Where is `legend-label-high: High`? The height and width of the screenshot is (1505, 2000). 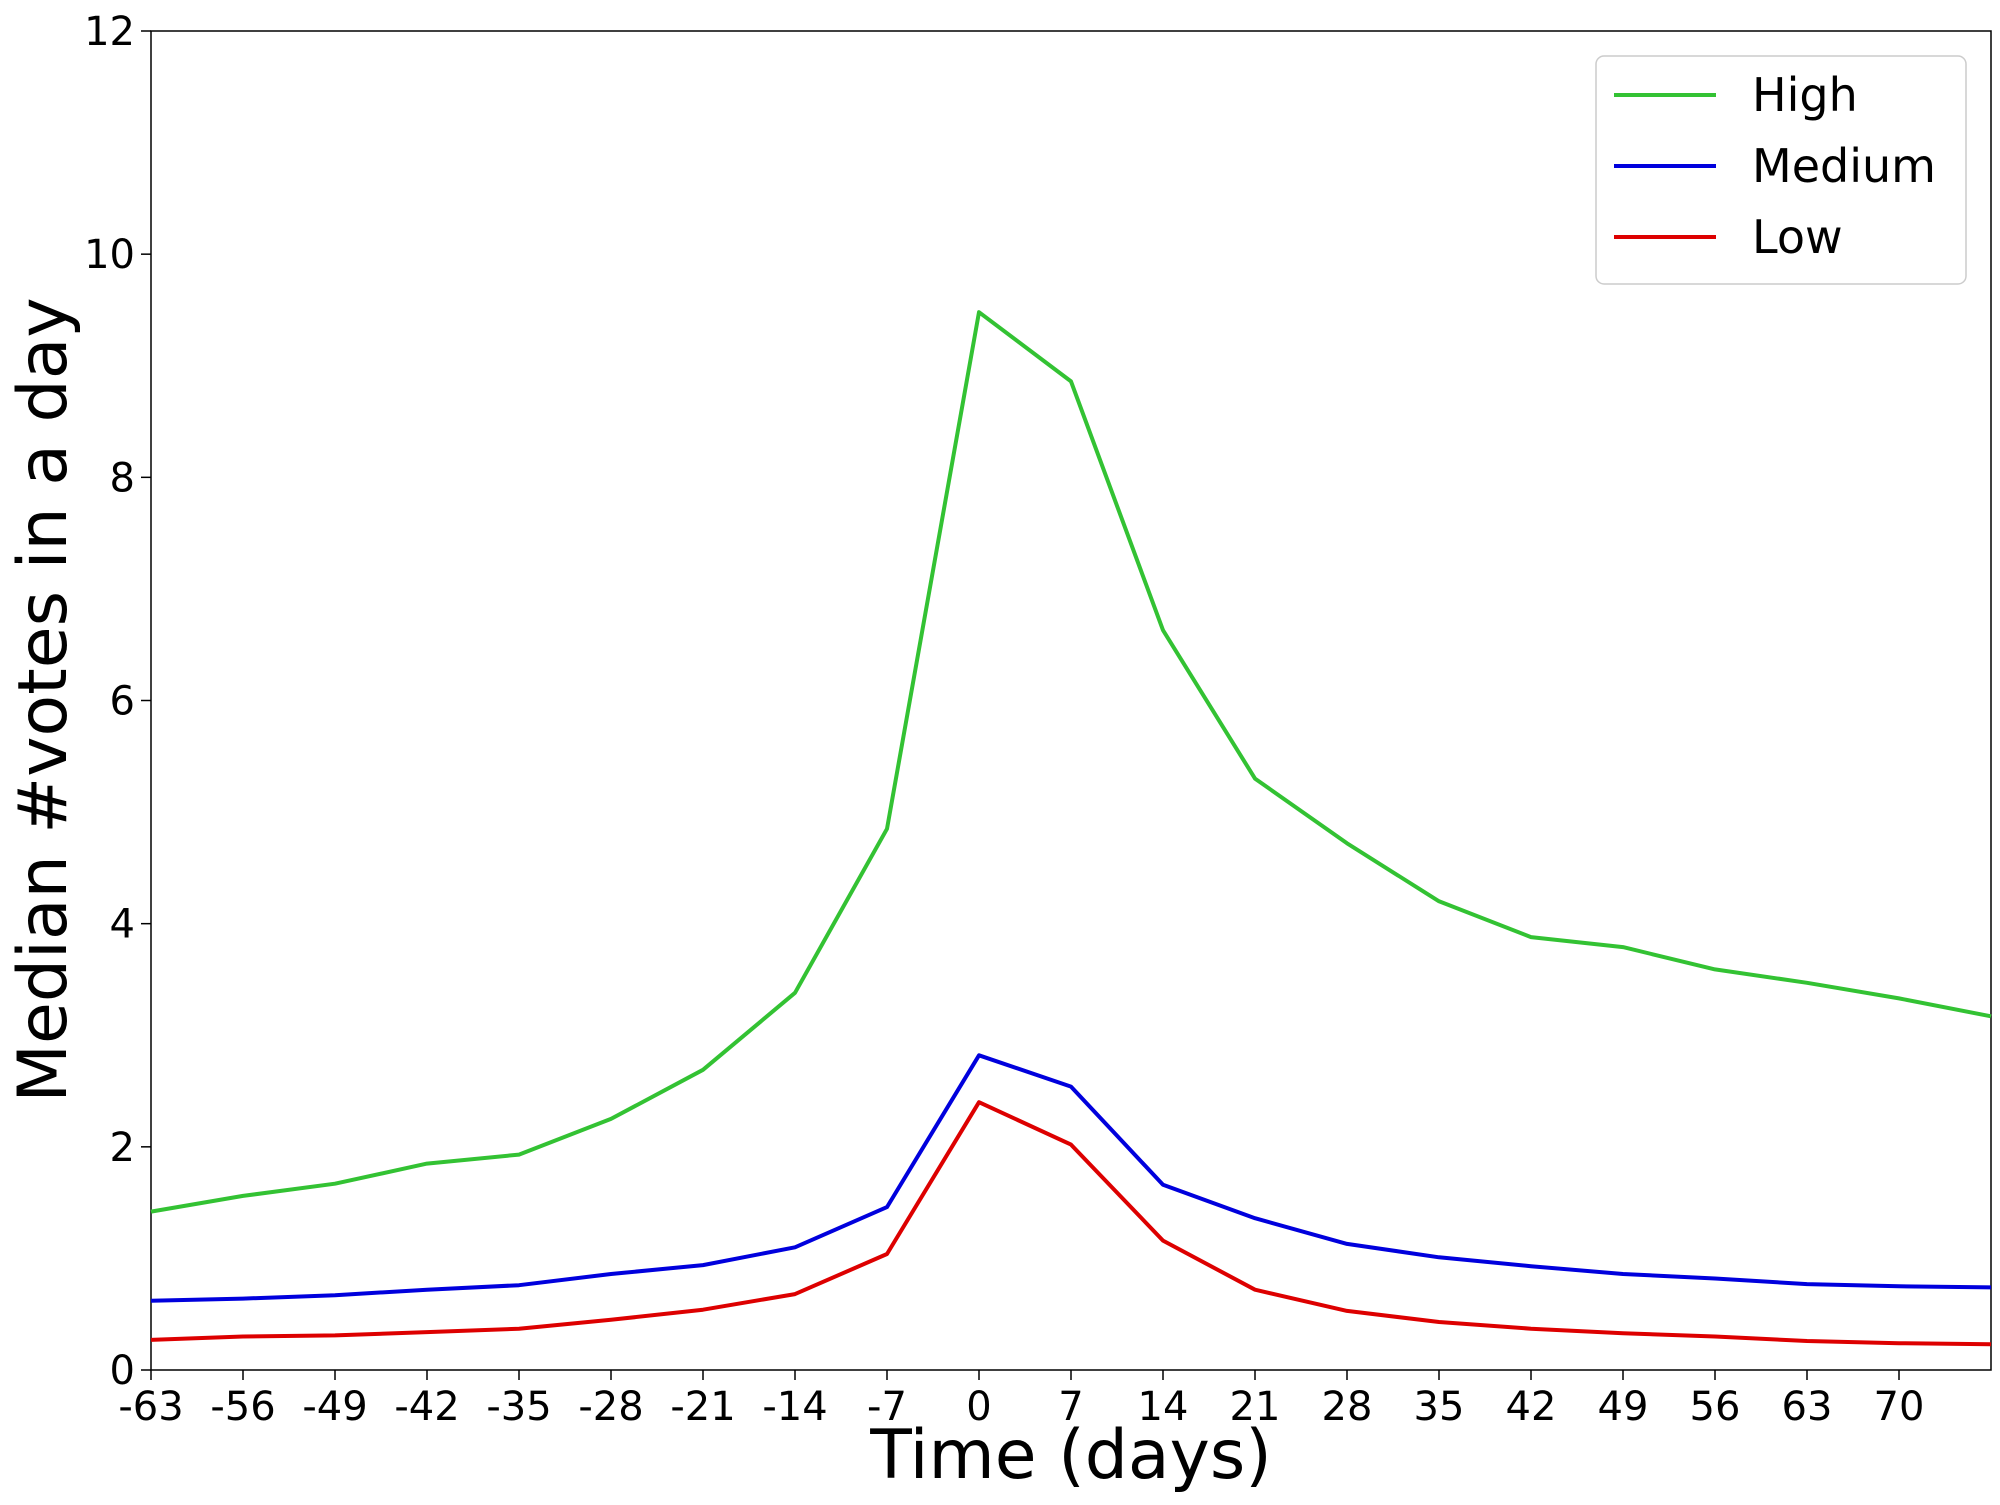
legend-label-high: High is located at coordinates (1805, 95).